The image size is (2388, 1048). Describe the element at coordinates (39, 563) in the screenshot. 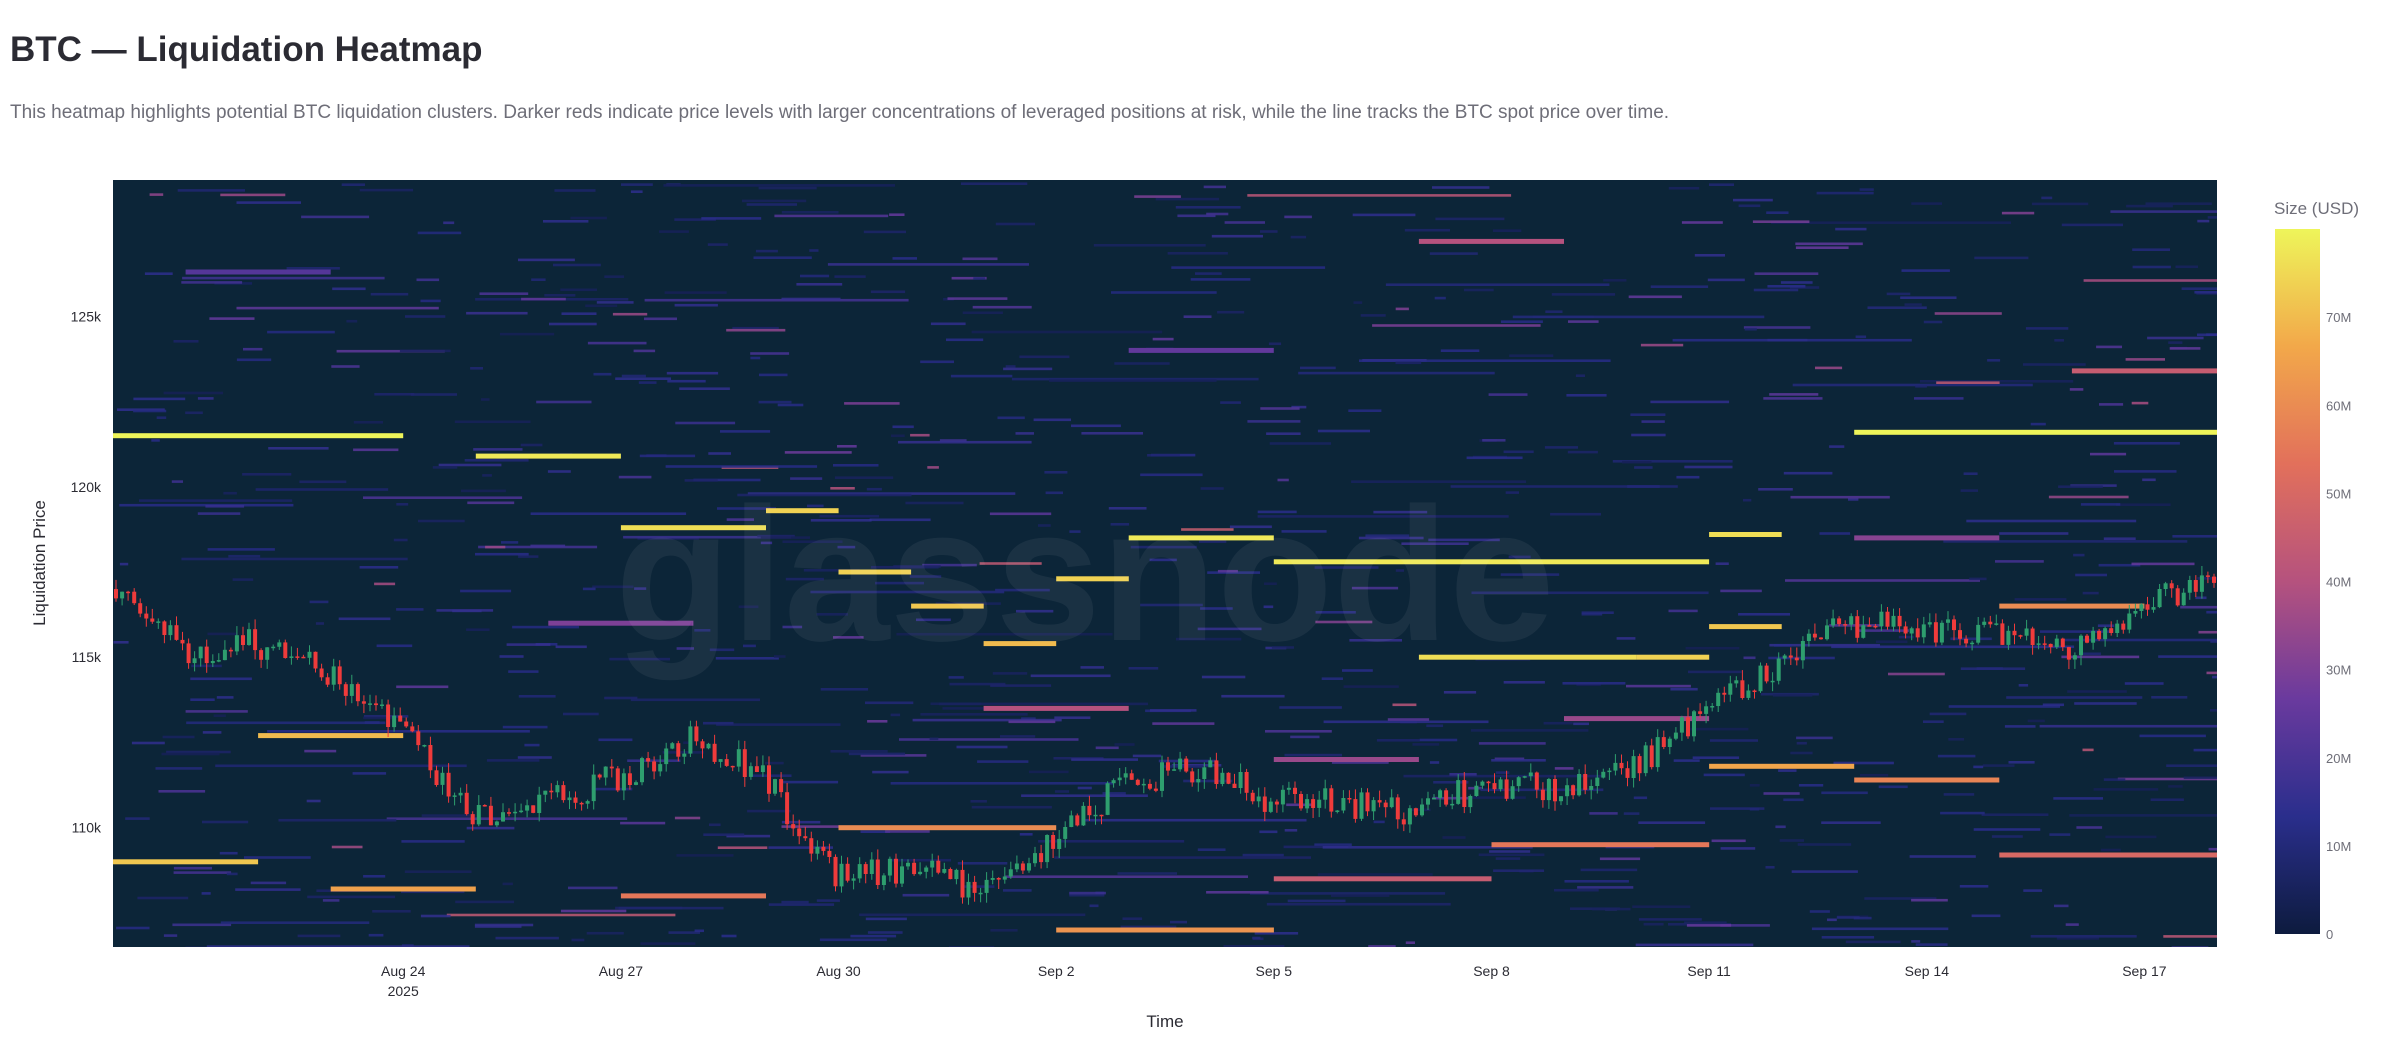

I see `y-axis-title: Liquidation Price` at that location.